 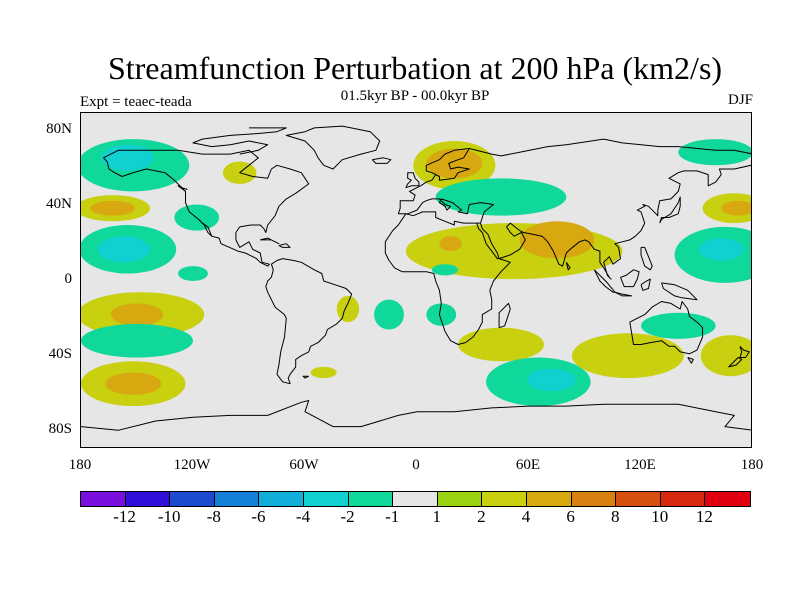 I want to click on colorbar-label-1: -10, so click(x=169, y=516).